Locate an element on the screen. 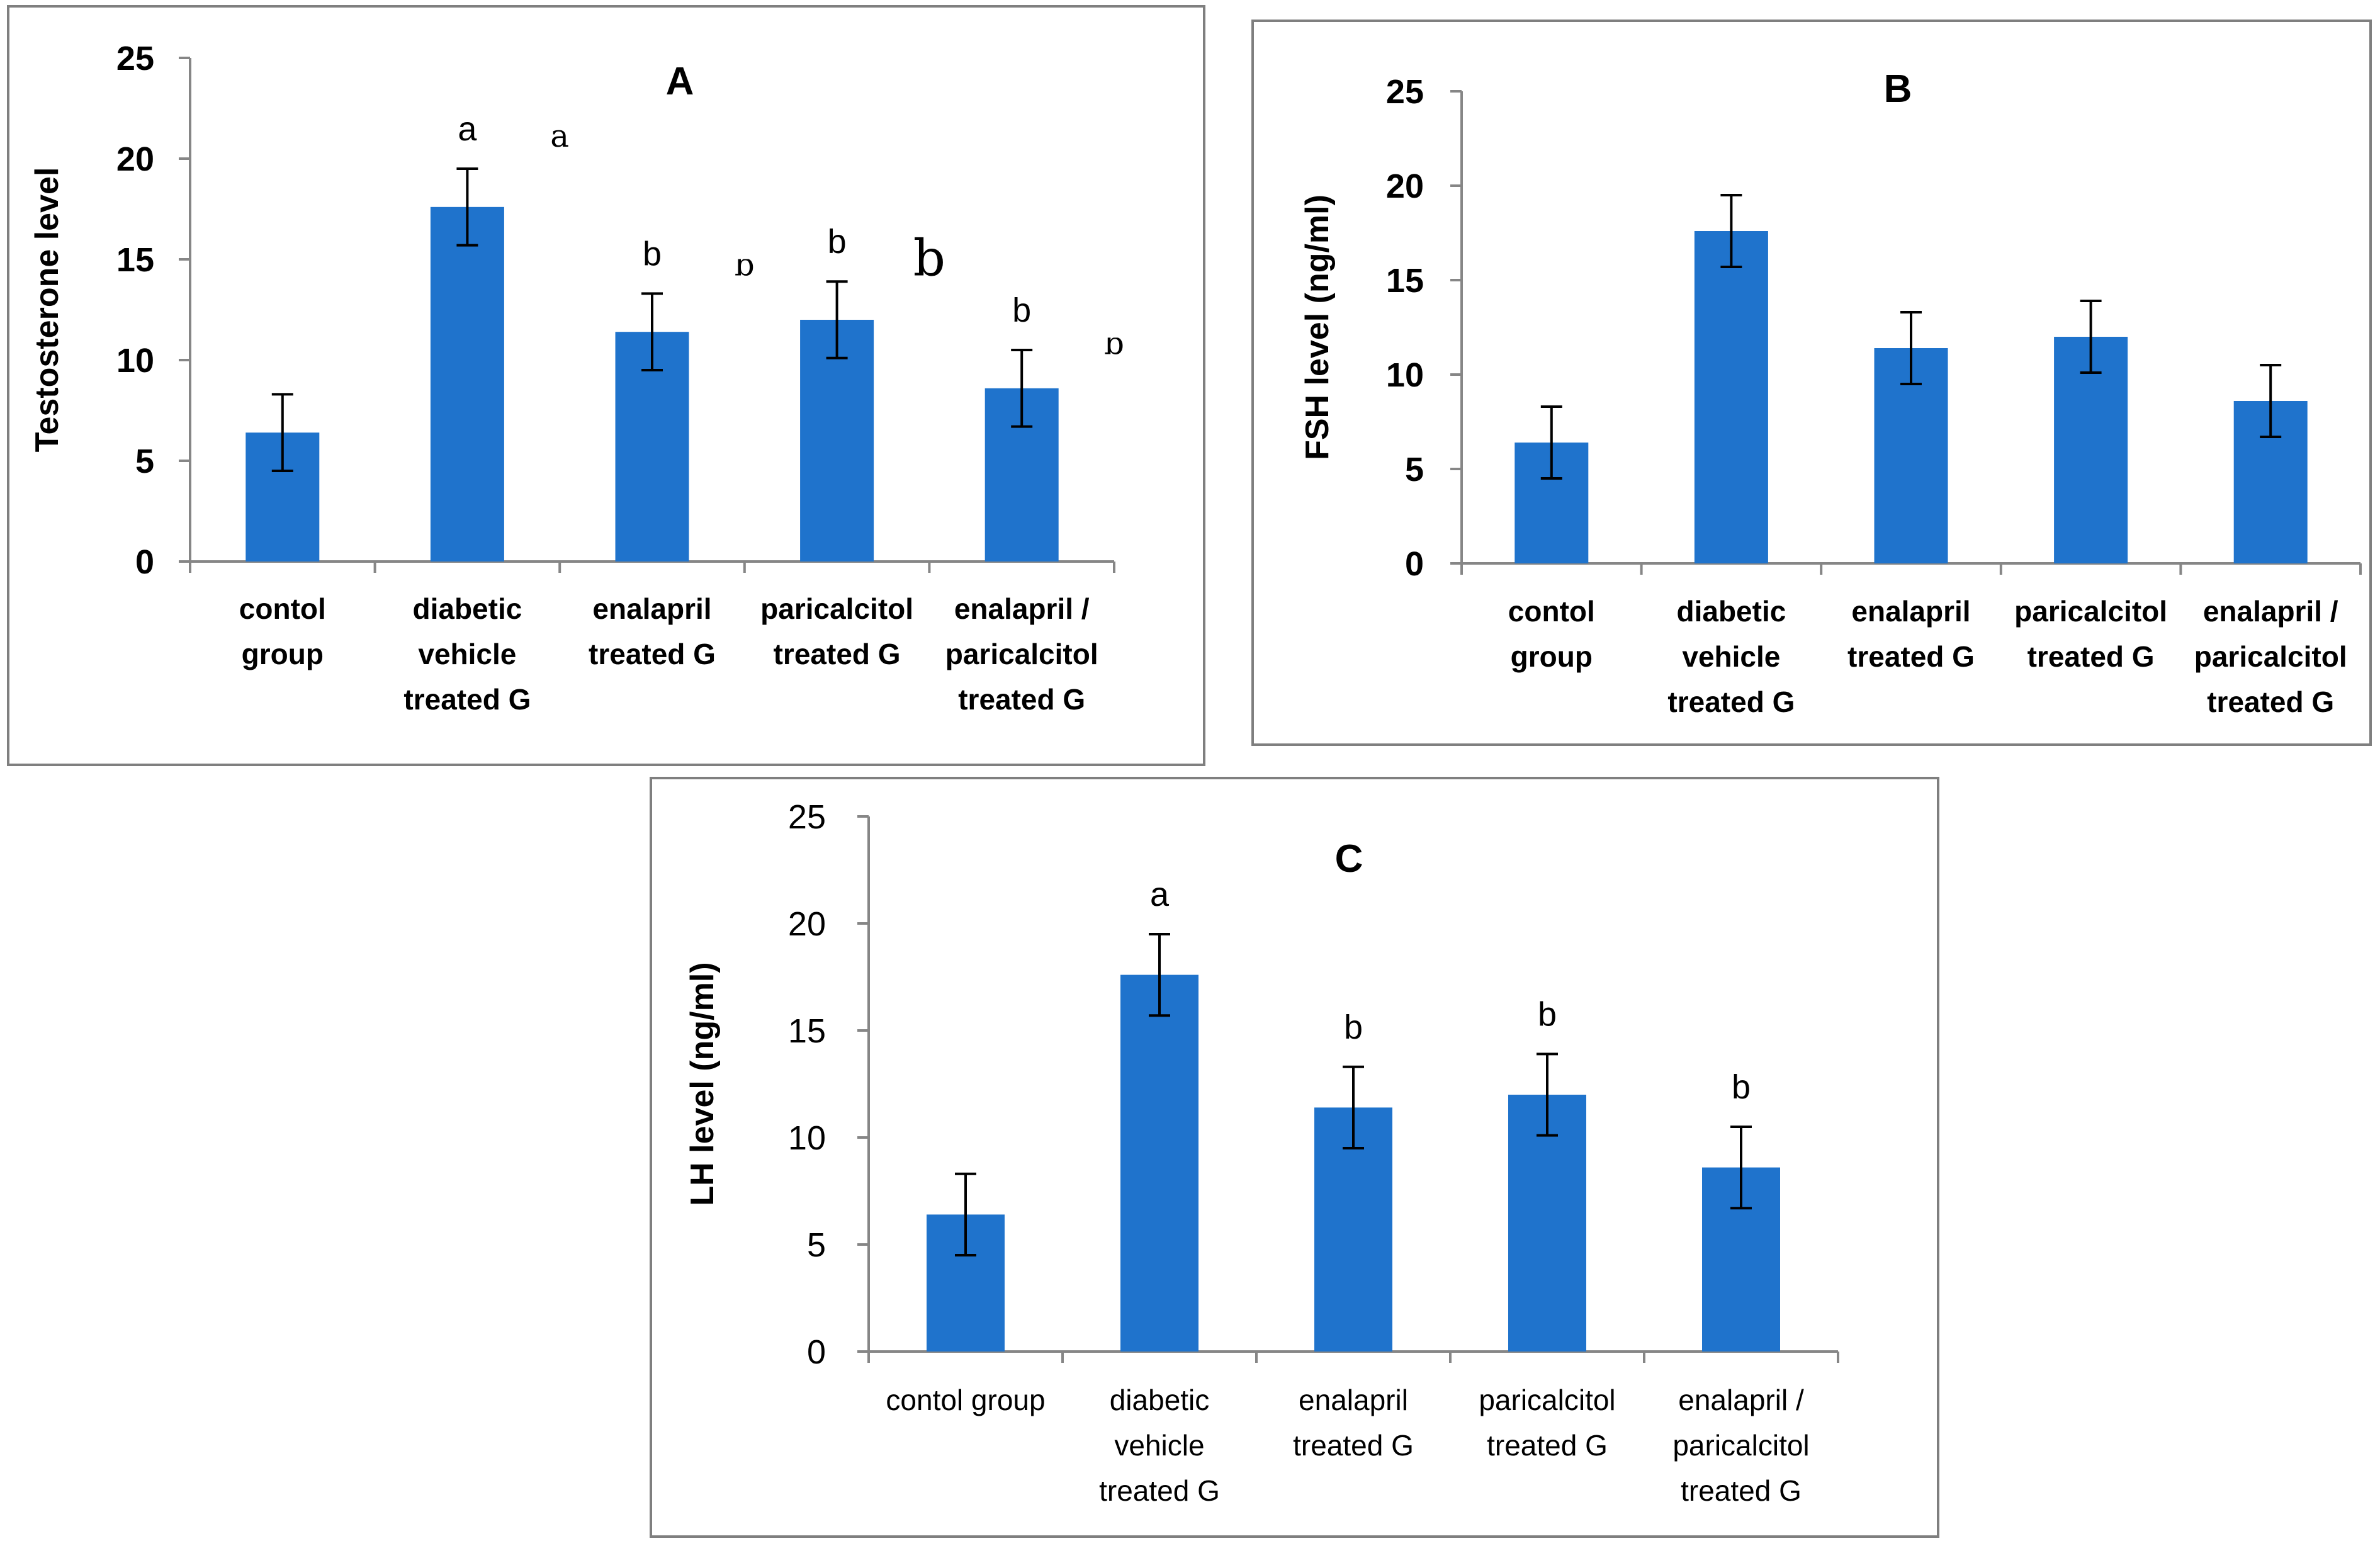 Image resolution: width=2380 pixels, height=1541 pixels. panel-title: B is located at coordinates (1898, 89).